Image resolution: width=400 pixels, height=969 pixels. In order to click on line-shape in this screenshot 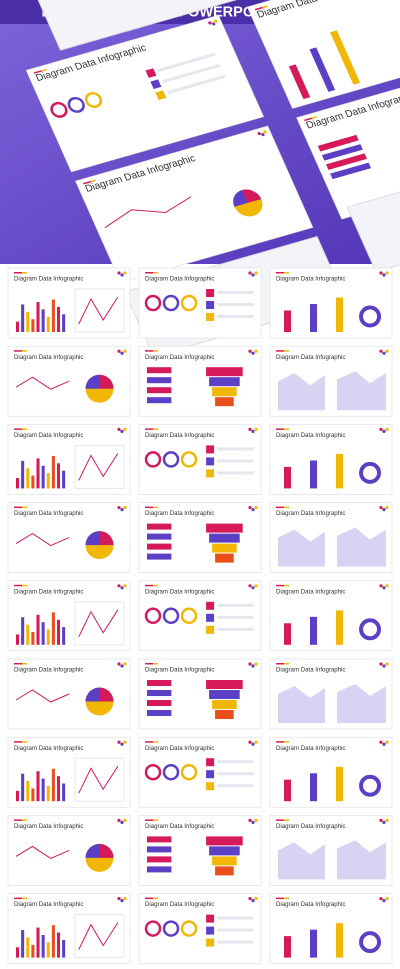, I will do `click(42, 383)`.